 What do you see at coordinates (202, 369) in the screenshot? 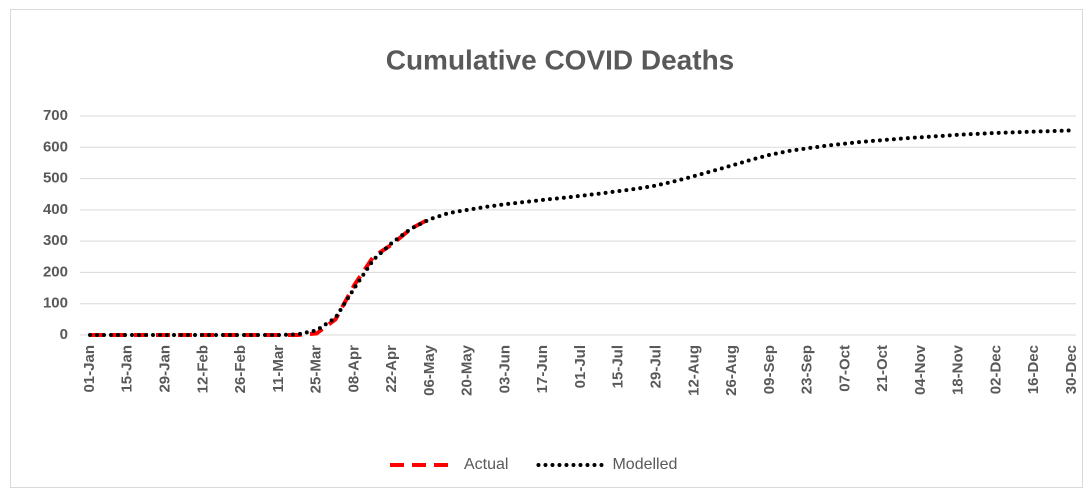
I see `x-tick-label: 12-Feb` at bounding box center [202, 369].